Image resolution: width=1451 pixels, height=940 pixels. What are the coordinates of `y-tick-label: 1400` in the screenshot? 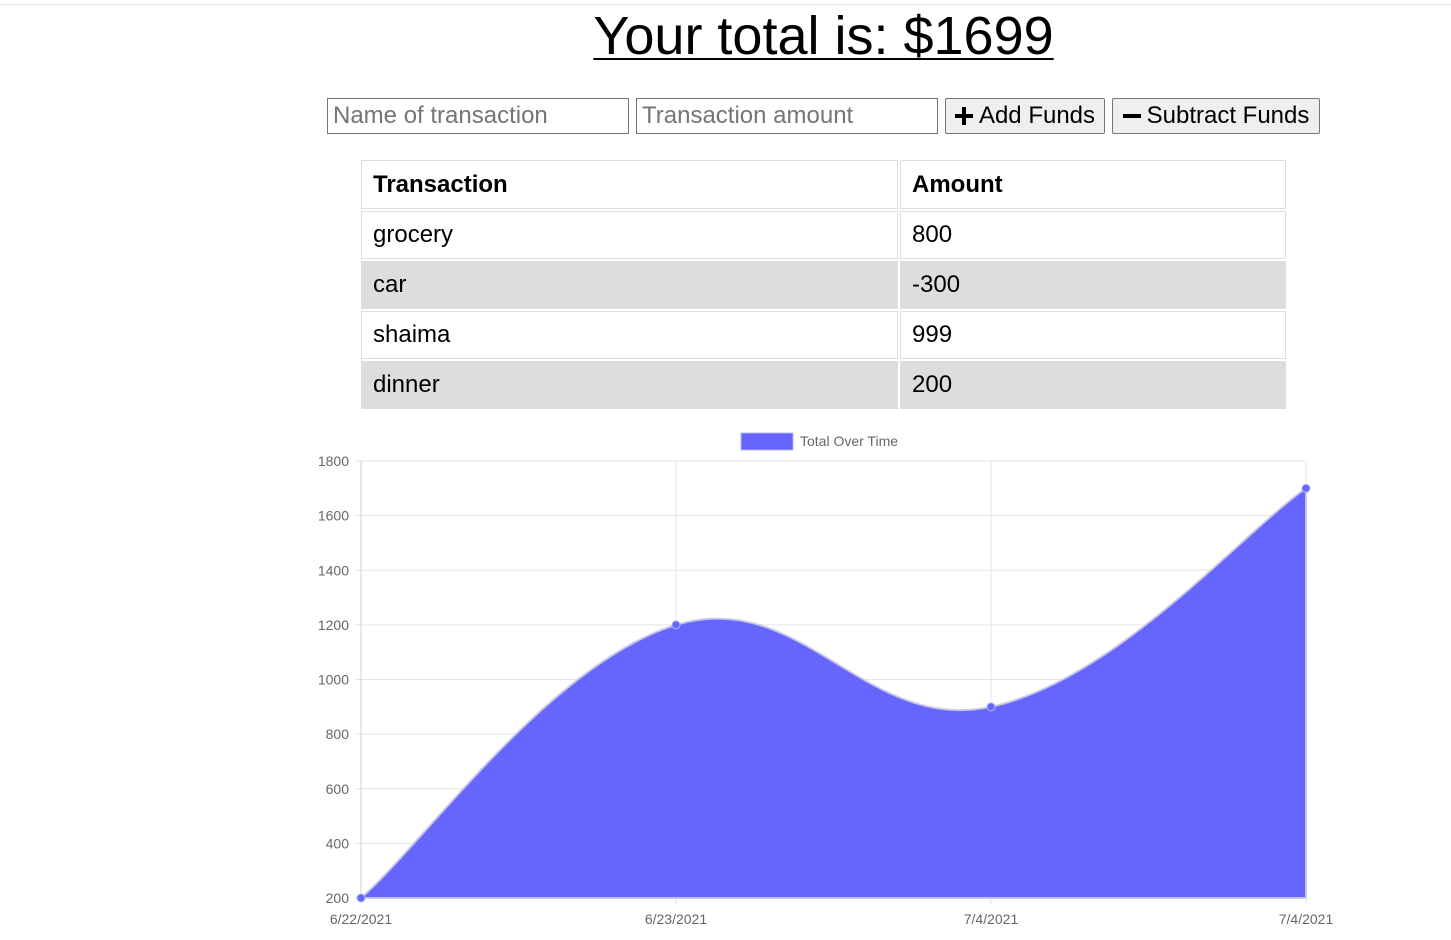 It's located at (333, 570).